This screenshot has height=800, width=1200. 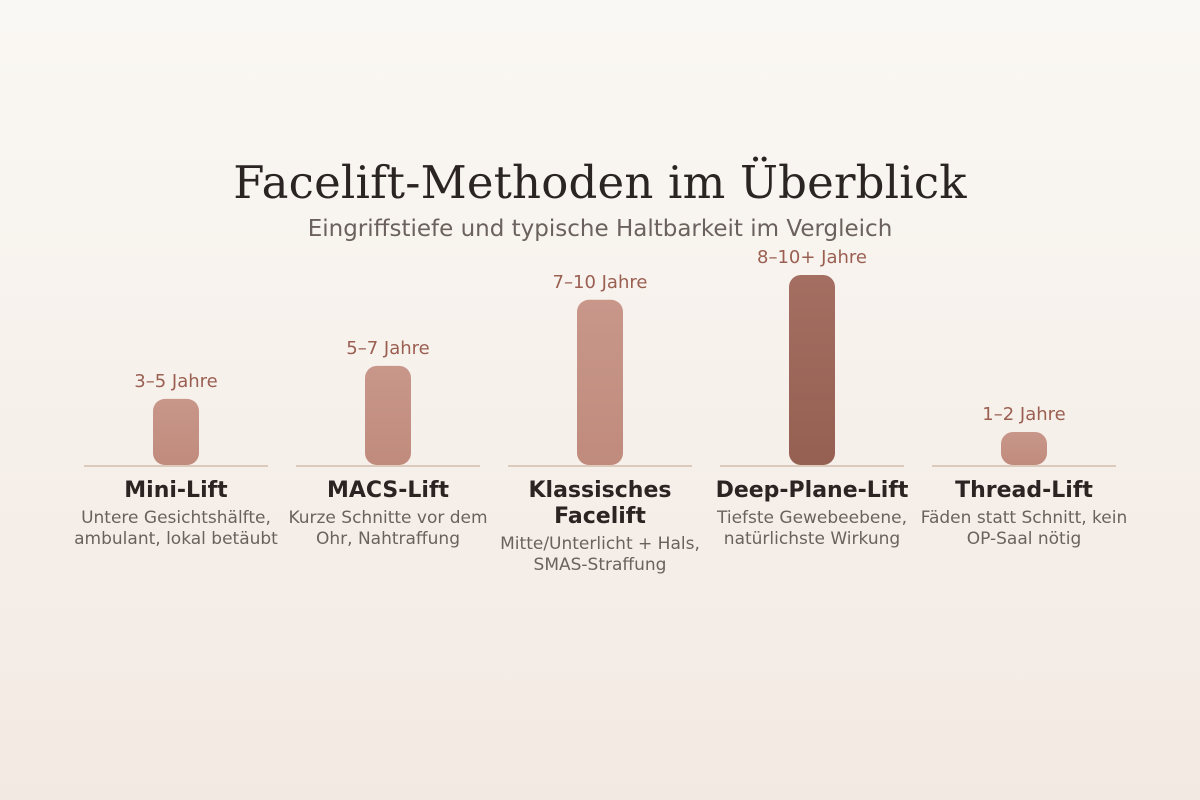 I want to click on value-label: 3–5 Jahre, so click(x=175, y=381).